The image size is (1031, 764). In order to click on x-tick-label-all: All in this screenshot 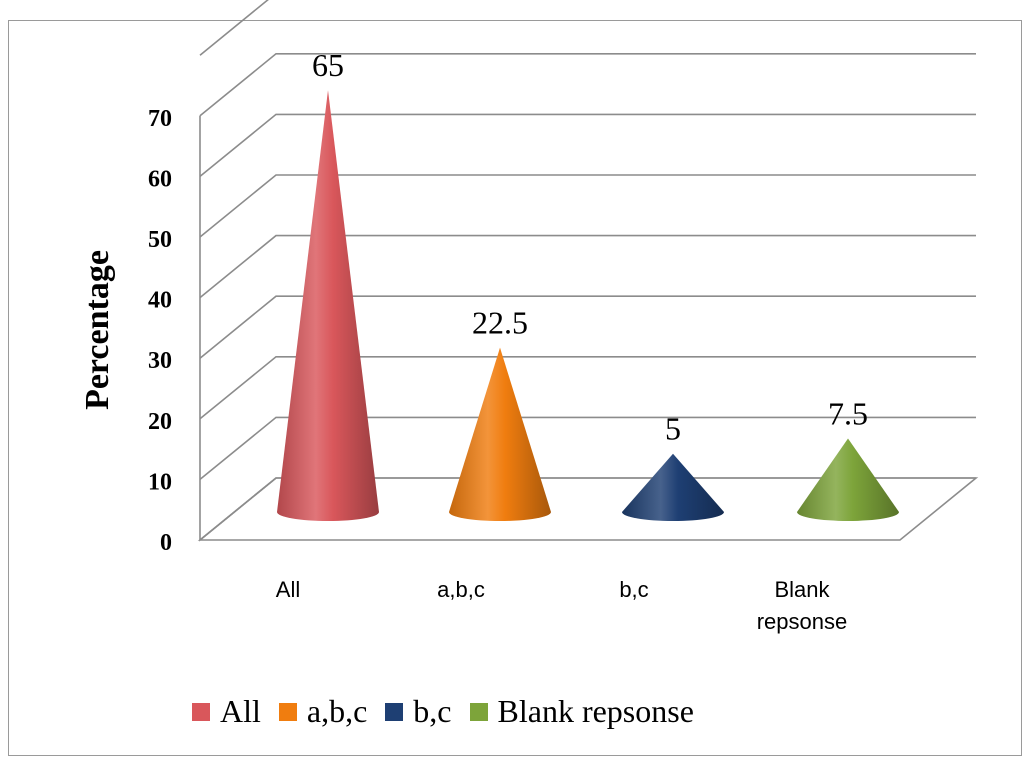, I will do `click(288, 589)`.